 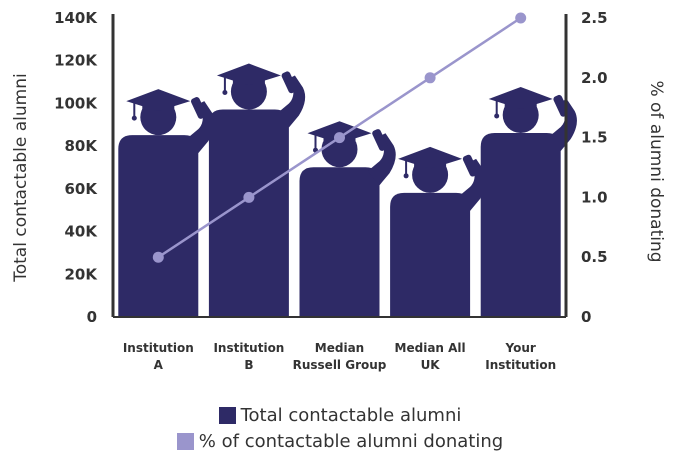 I want to click on category-label: Institution B, so click(x=248, y=356).